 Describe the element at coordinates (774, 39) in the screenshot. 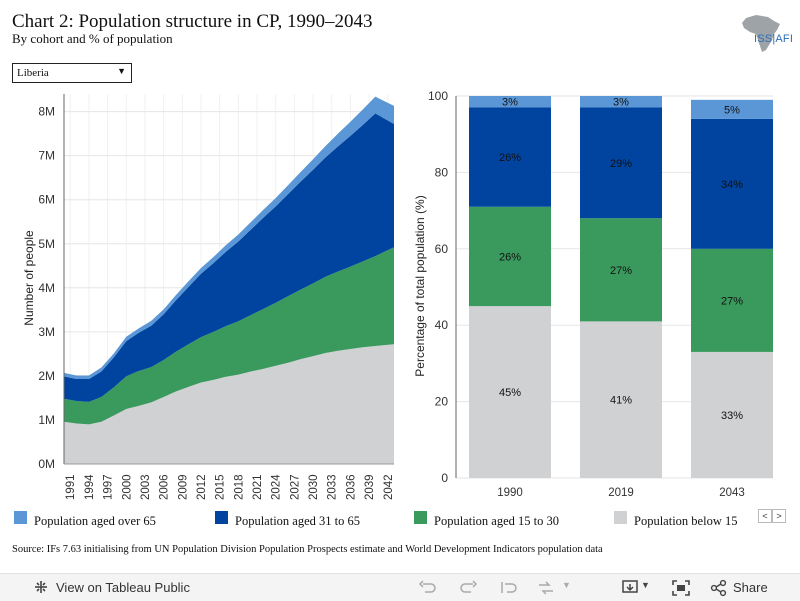

I see `logo-text: ISS|AFI` at that location.